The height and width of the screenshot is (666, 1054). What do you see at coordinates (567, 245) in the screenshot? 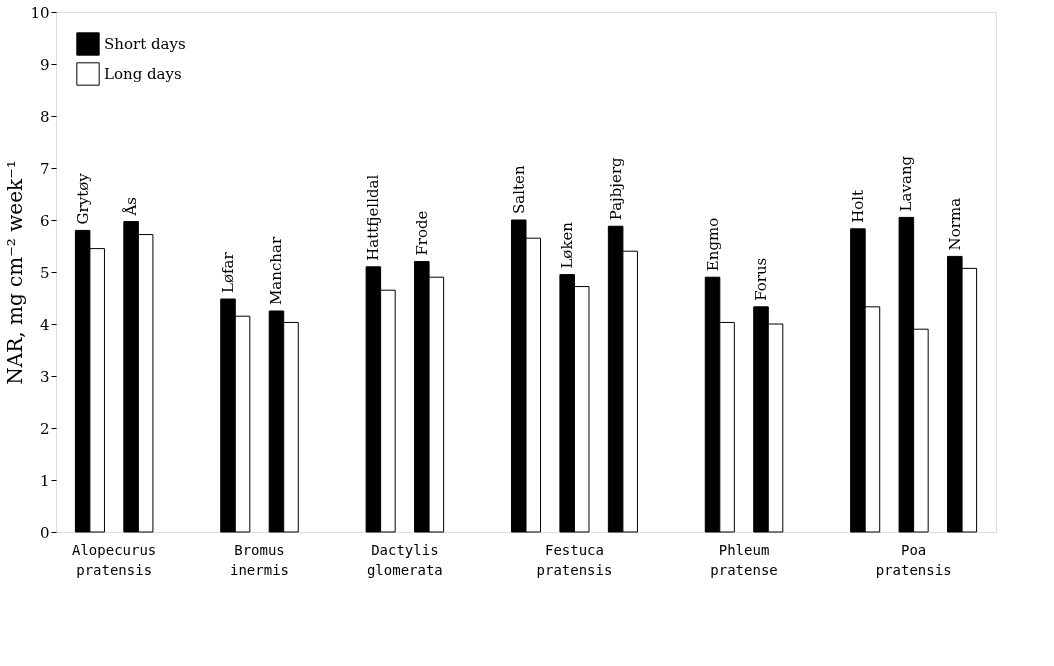
I see `x-tick-label: Løken` at bounding box center [567, 245].